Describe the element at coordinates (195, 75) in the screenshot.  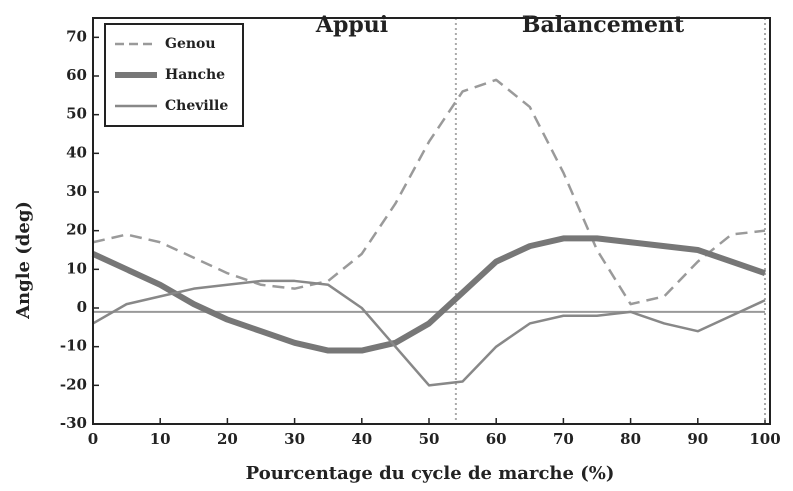
I see `legend-label: Hanche` at that location.